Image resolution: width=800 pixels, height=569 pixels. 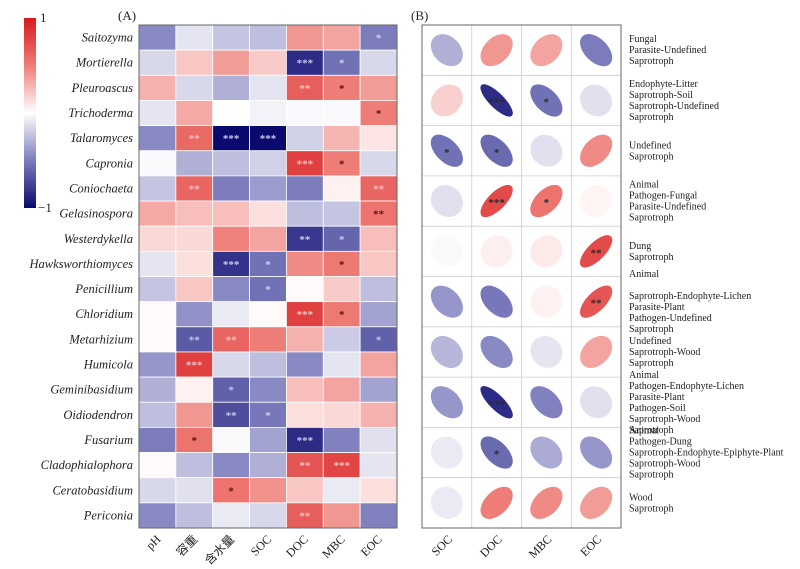 What do you see at coordinates (153, 542) in the screenshot?
I see `column-label: pH` at bounding box center [153, 542].